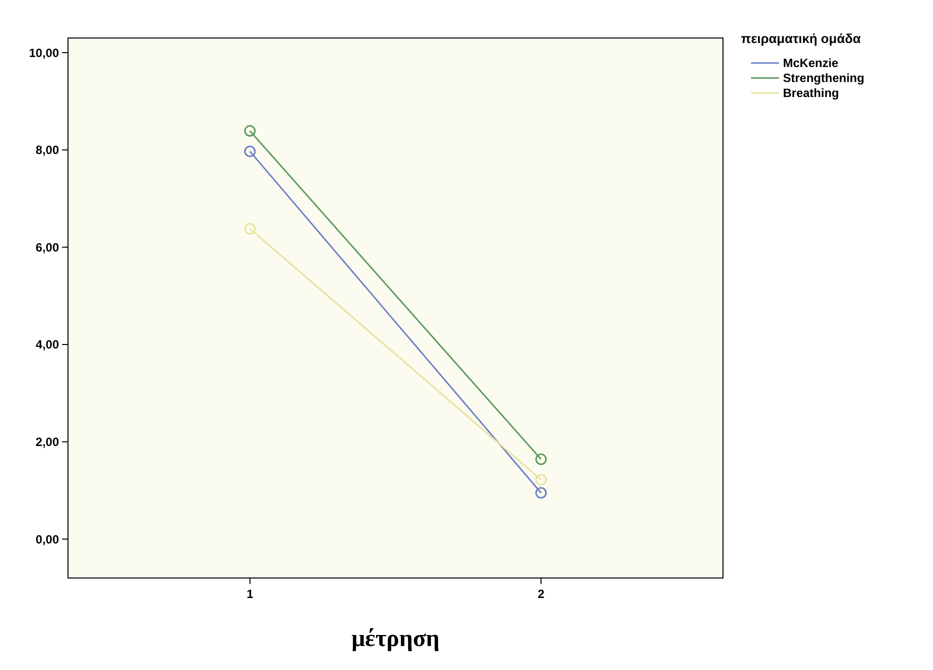 The height and width of the screenshot is (670, 933). Describe the element at coordinates (44, 53) in the screenshot. I see `y-tick-label: 10,00` at that location.